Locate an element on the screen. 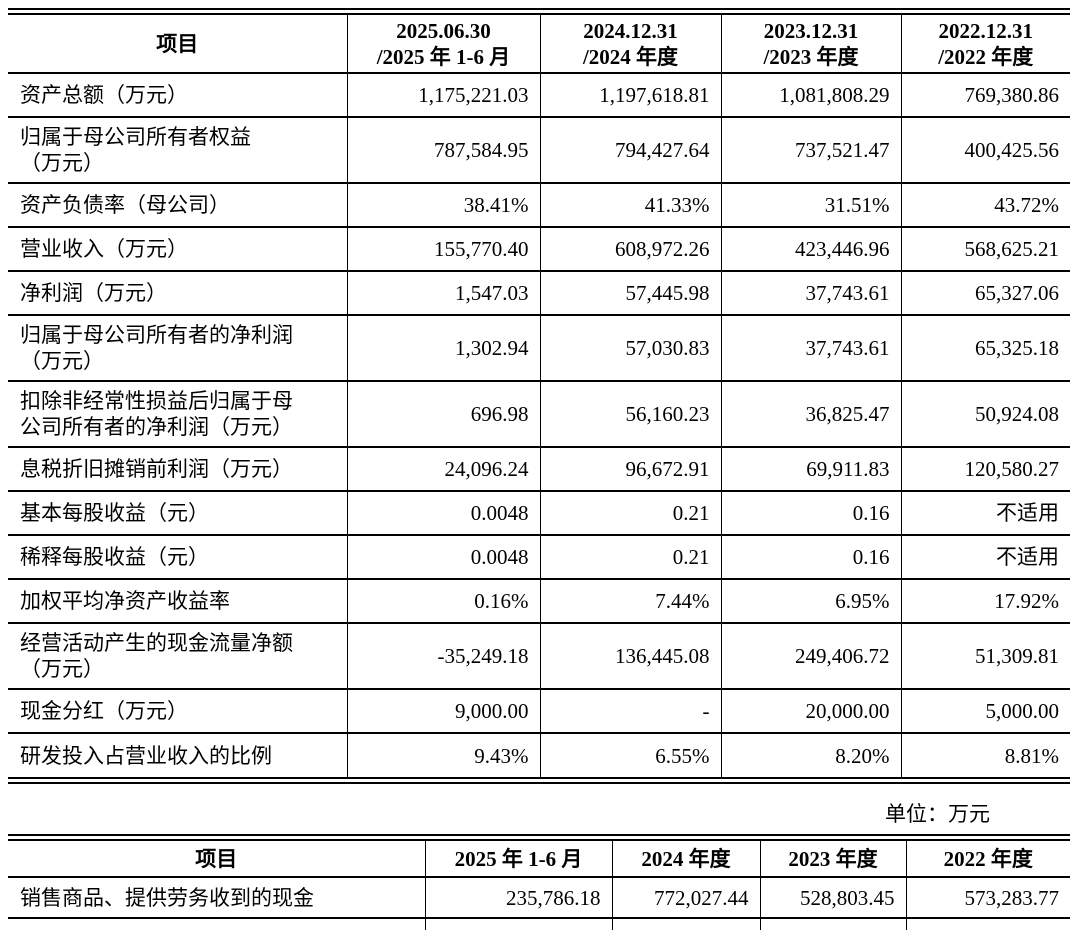 This screenshot has width=1078, height=941. cell-value: 41.33% is located at coordinates (630, 205).